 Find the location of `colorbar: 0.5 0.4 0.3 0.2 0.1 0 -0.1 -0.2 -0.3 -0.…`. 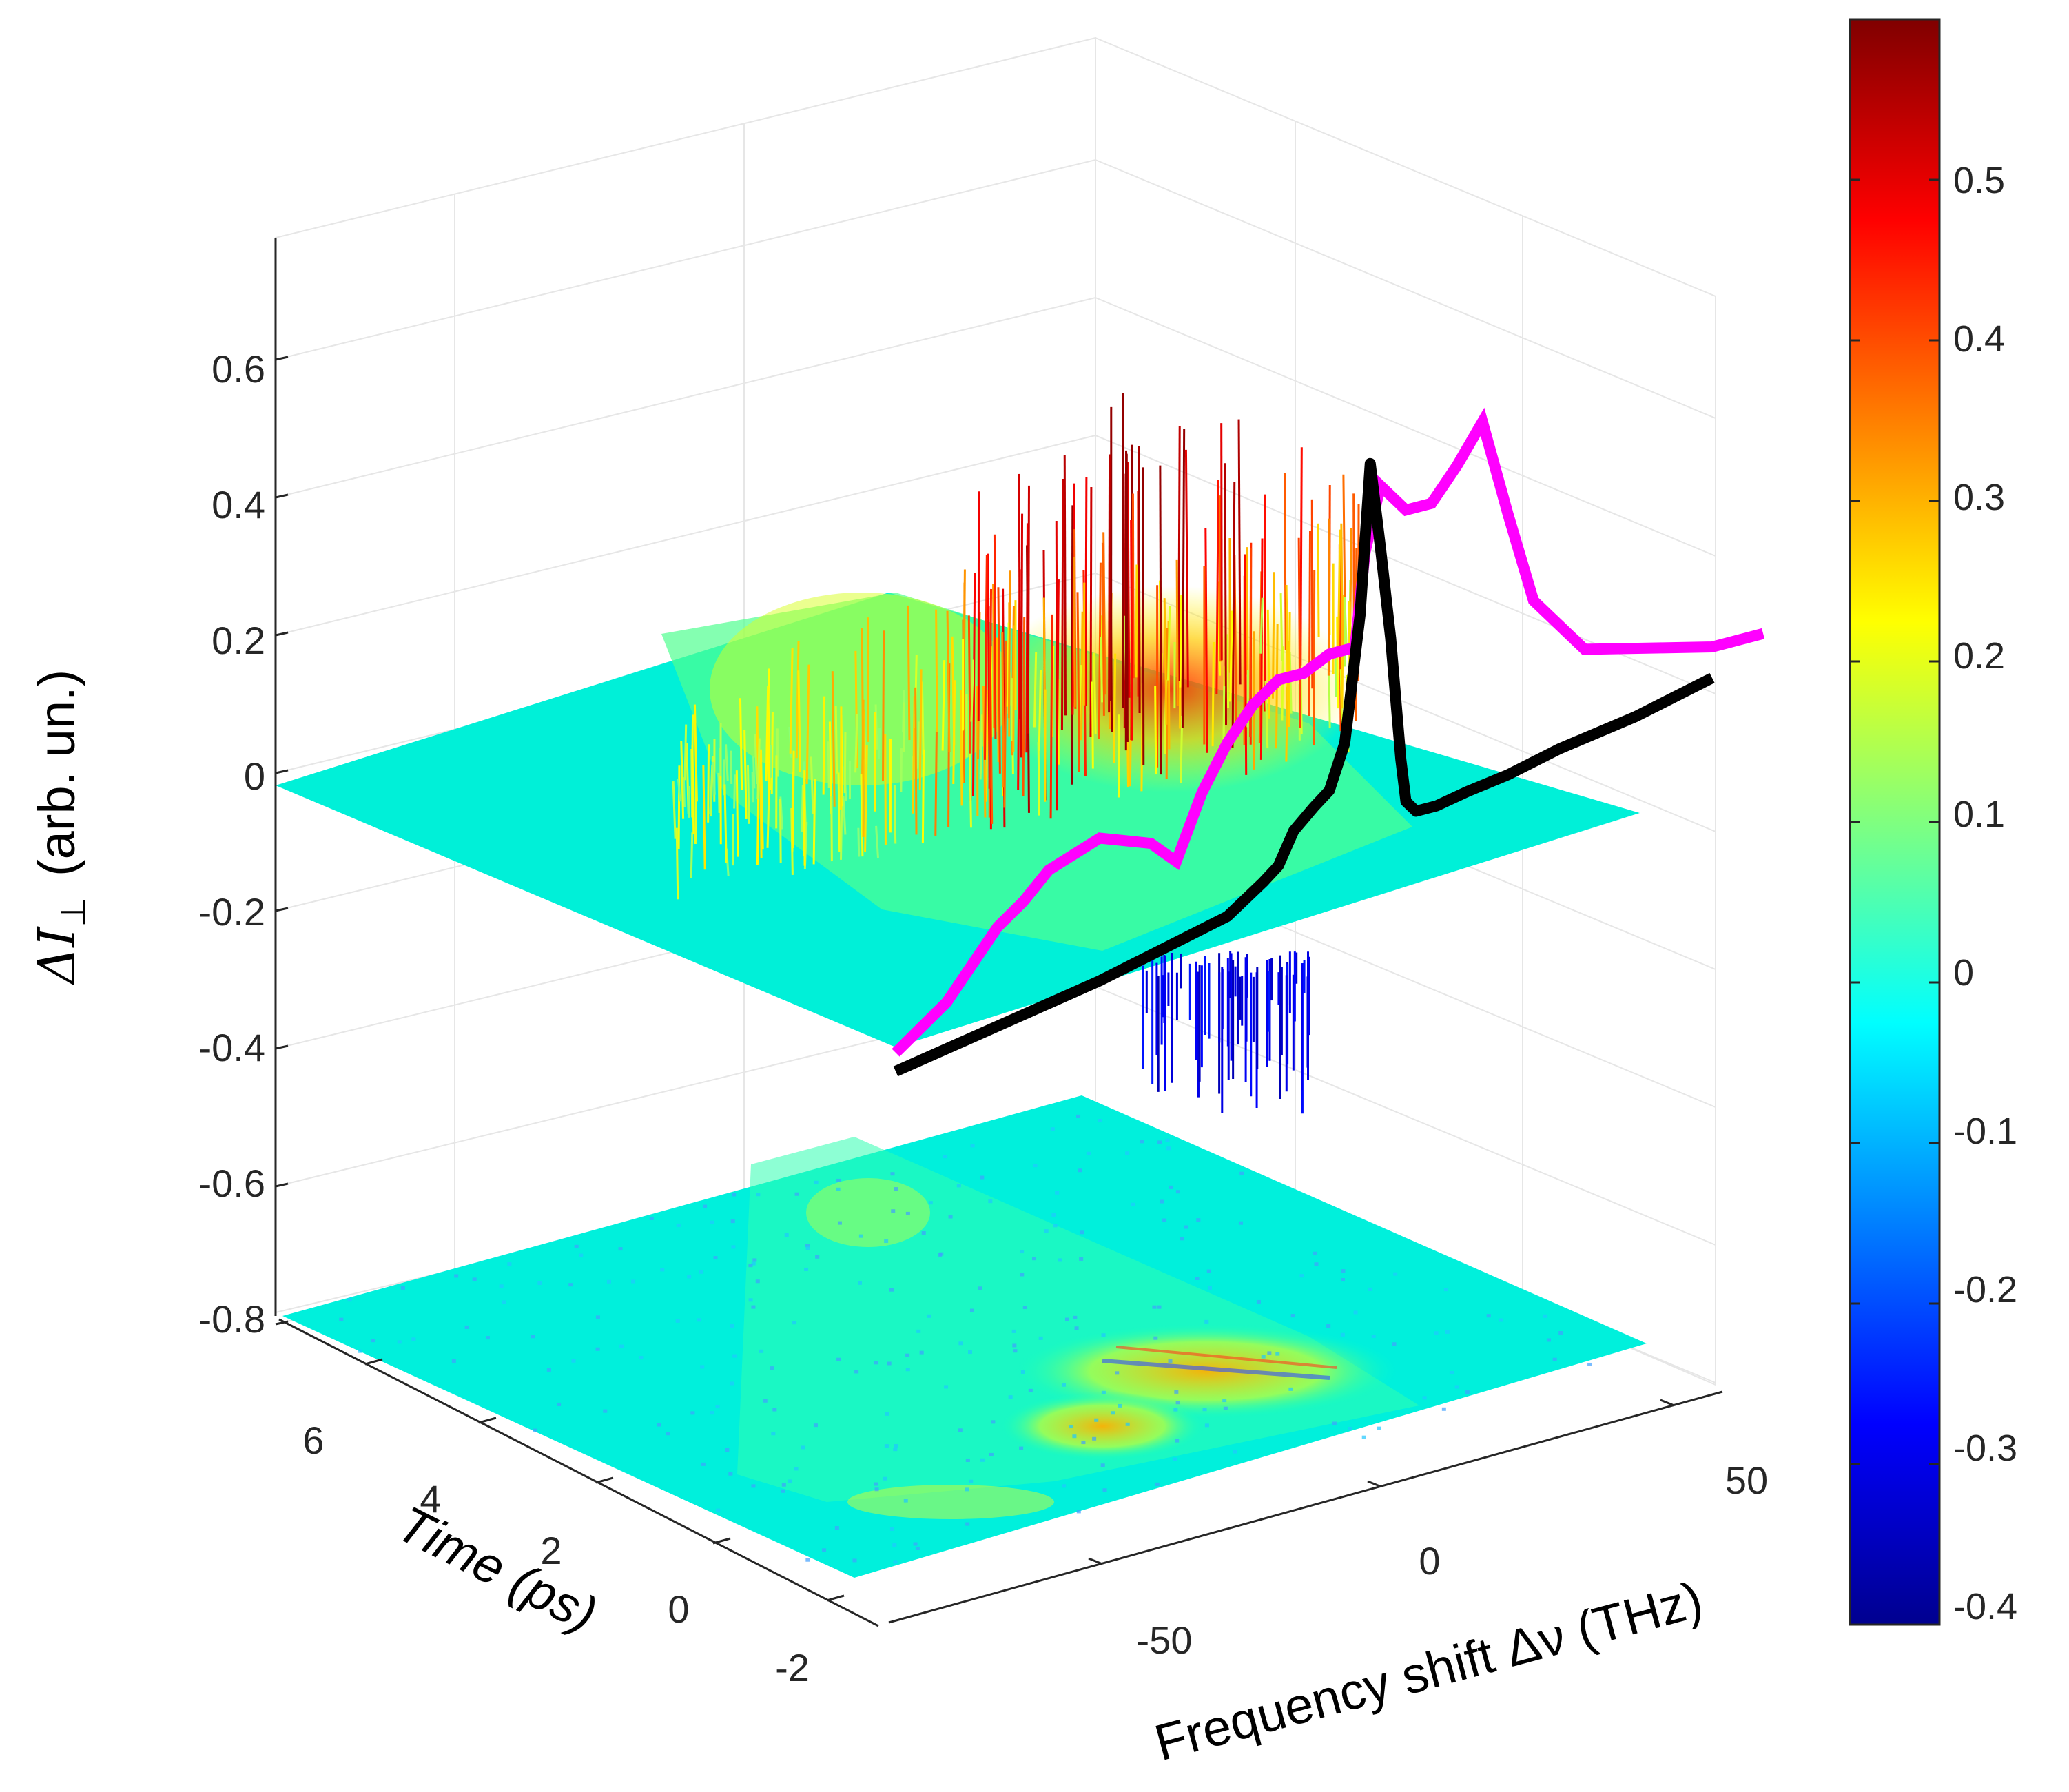

colorbar: 0.5 0.4 0.3 0.2 0.1 0 -0.1 -0.2 -0.3 -0.… is located at coordinates (1933, 822).